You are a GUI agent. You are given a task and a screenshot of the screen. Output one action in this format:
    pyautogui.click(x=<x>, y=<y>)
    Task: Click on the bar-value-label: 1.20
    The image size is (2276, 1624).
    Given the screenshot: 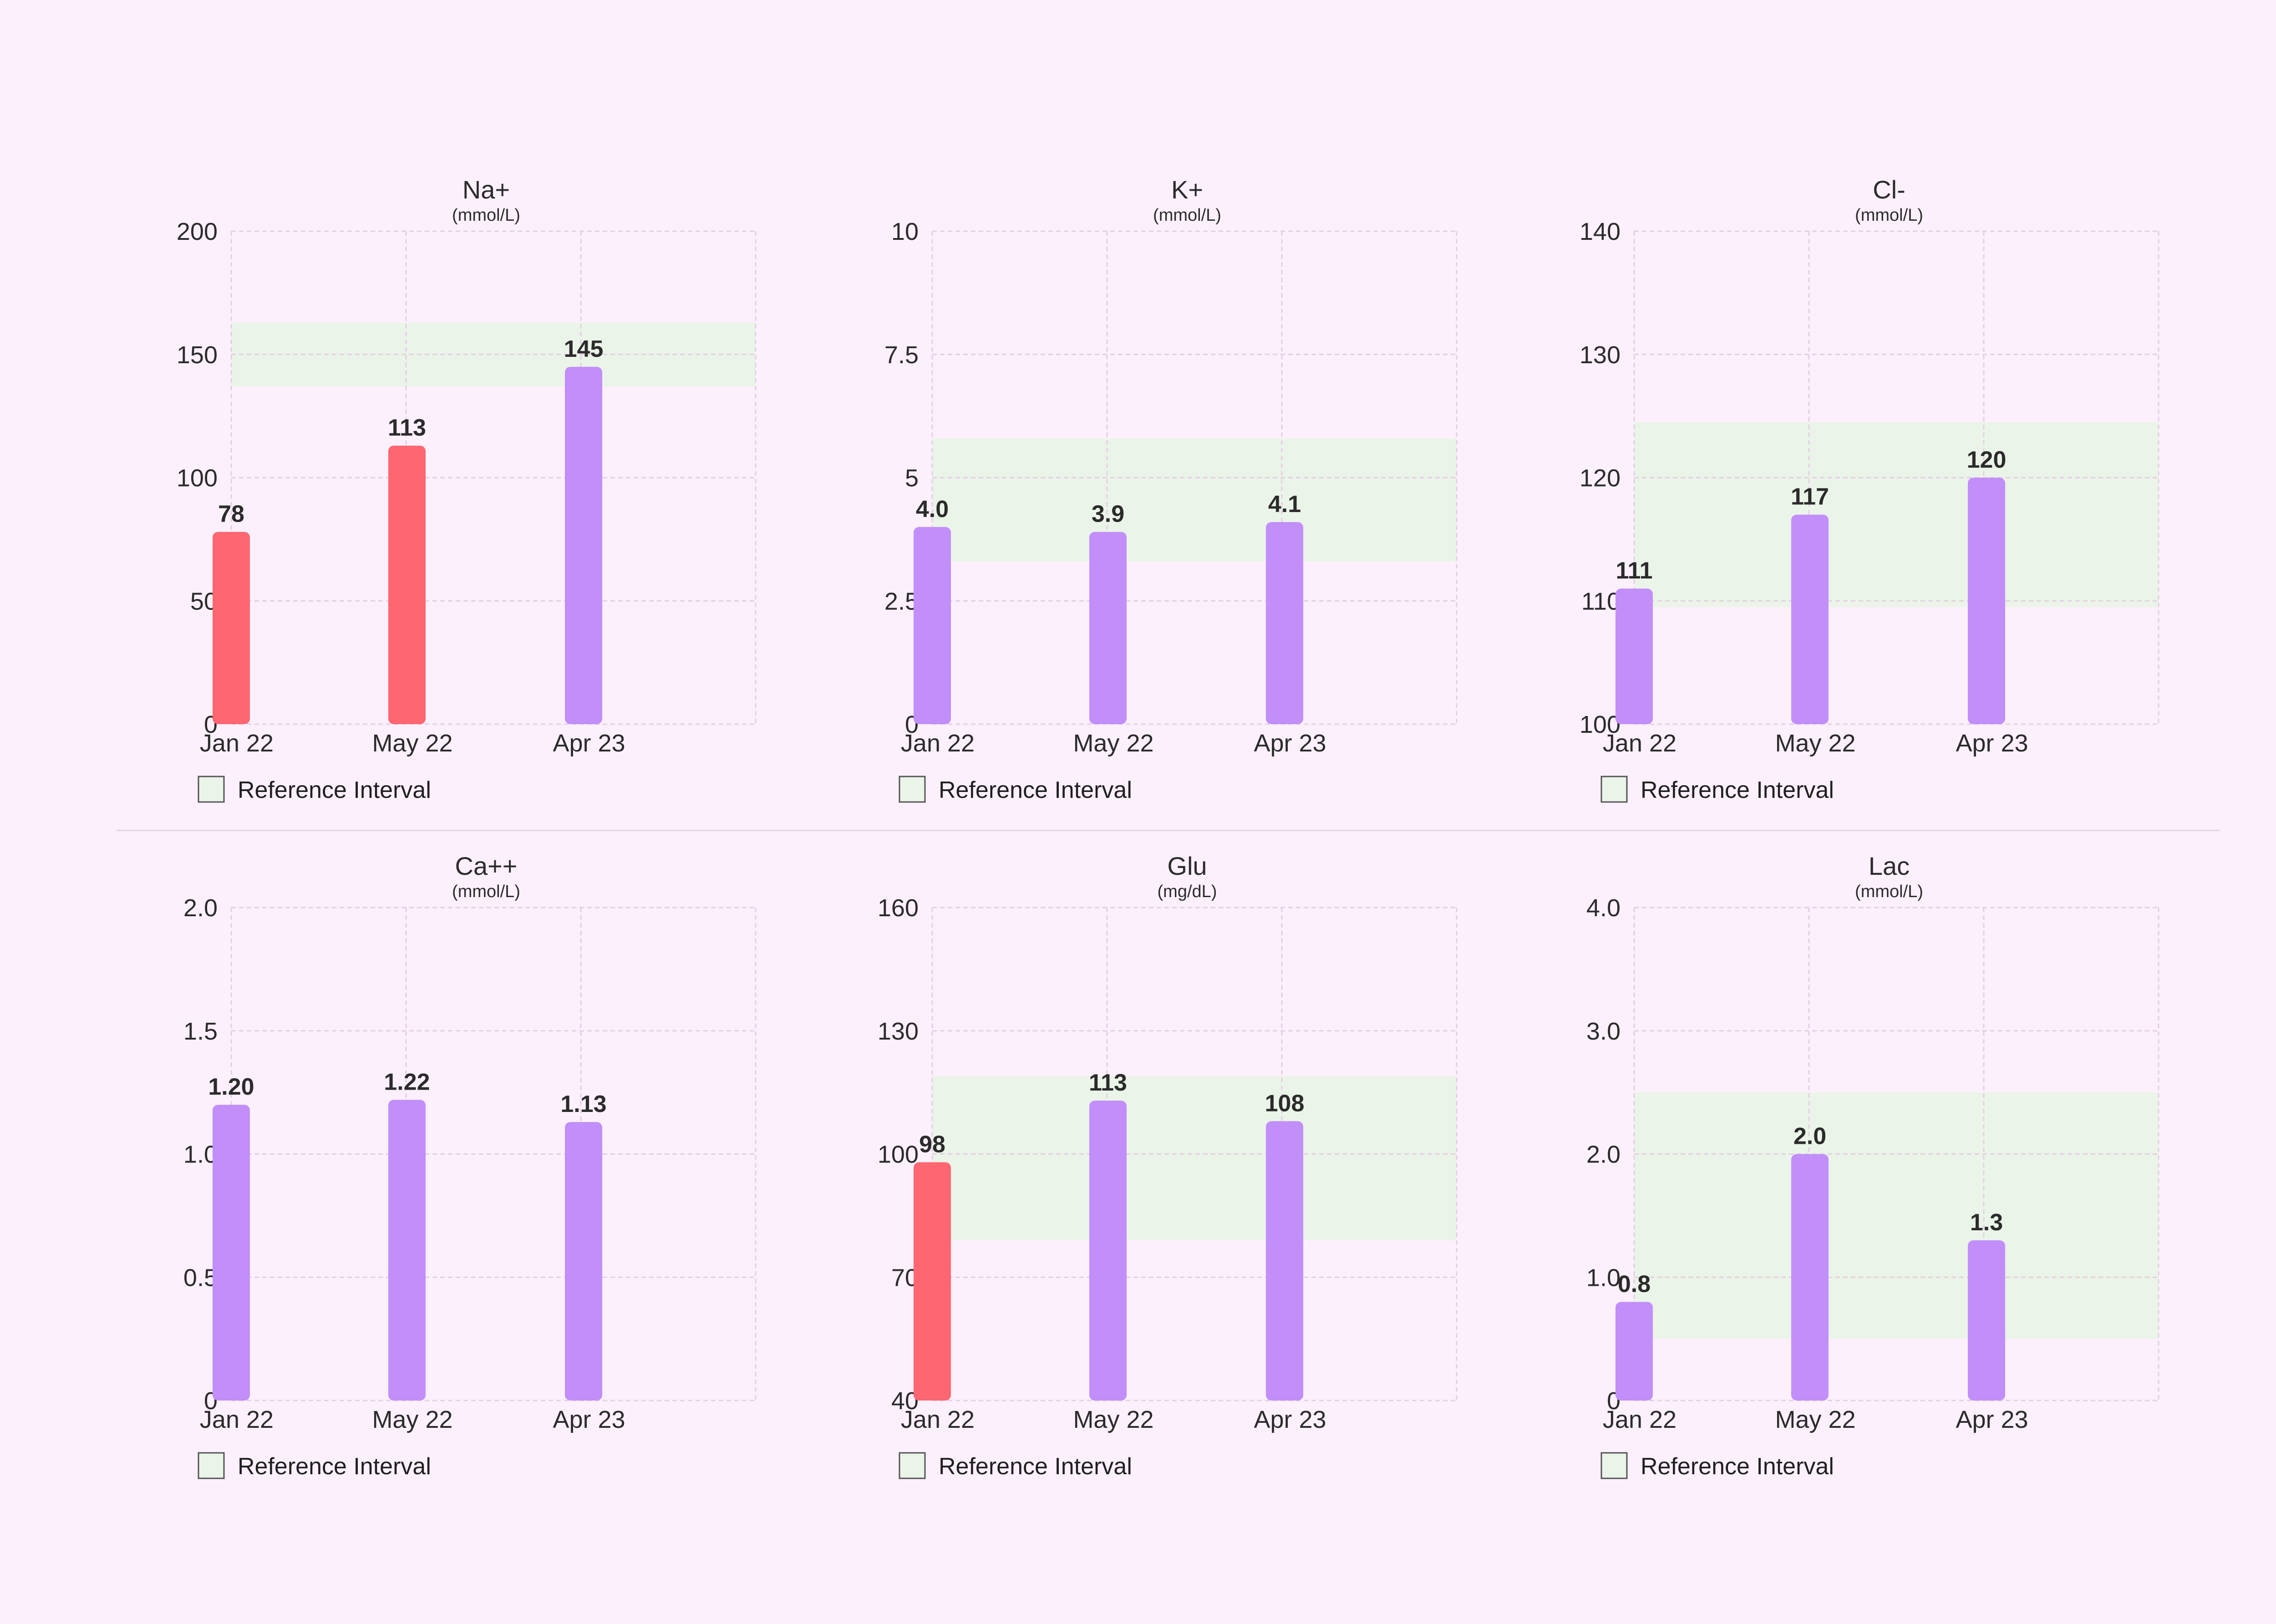 What is the action you would take?
    pyautogui.click(x=231, y=1087)
    